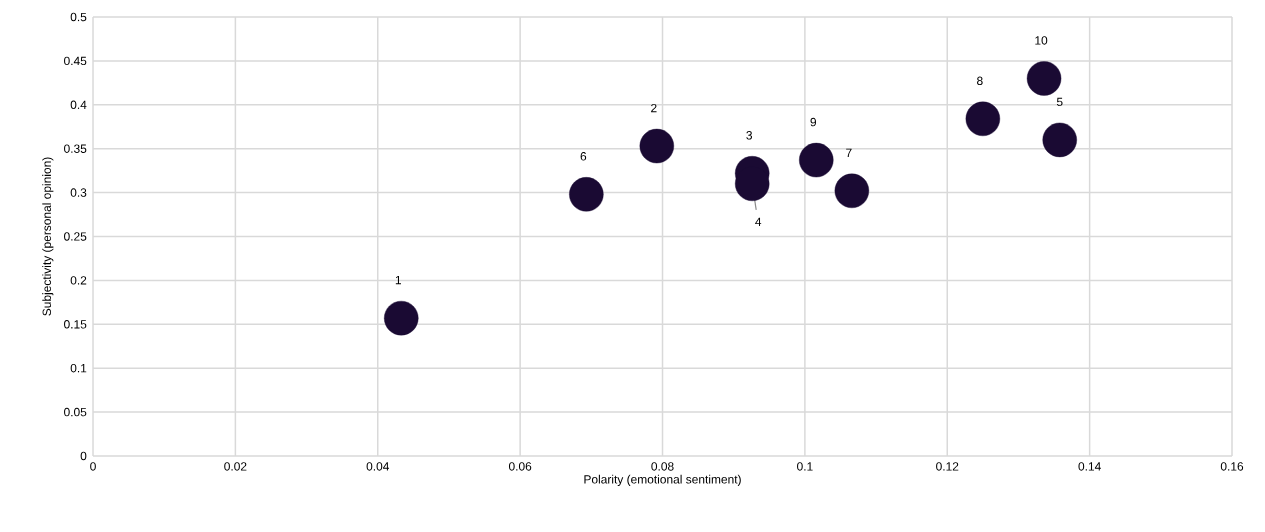 This screenshot has height=532, width=1265. Describe the element at coordinates (980, 81) in the screenshot. I see `text: 8` at that location.